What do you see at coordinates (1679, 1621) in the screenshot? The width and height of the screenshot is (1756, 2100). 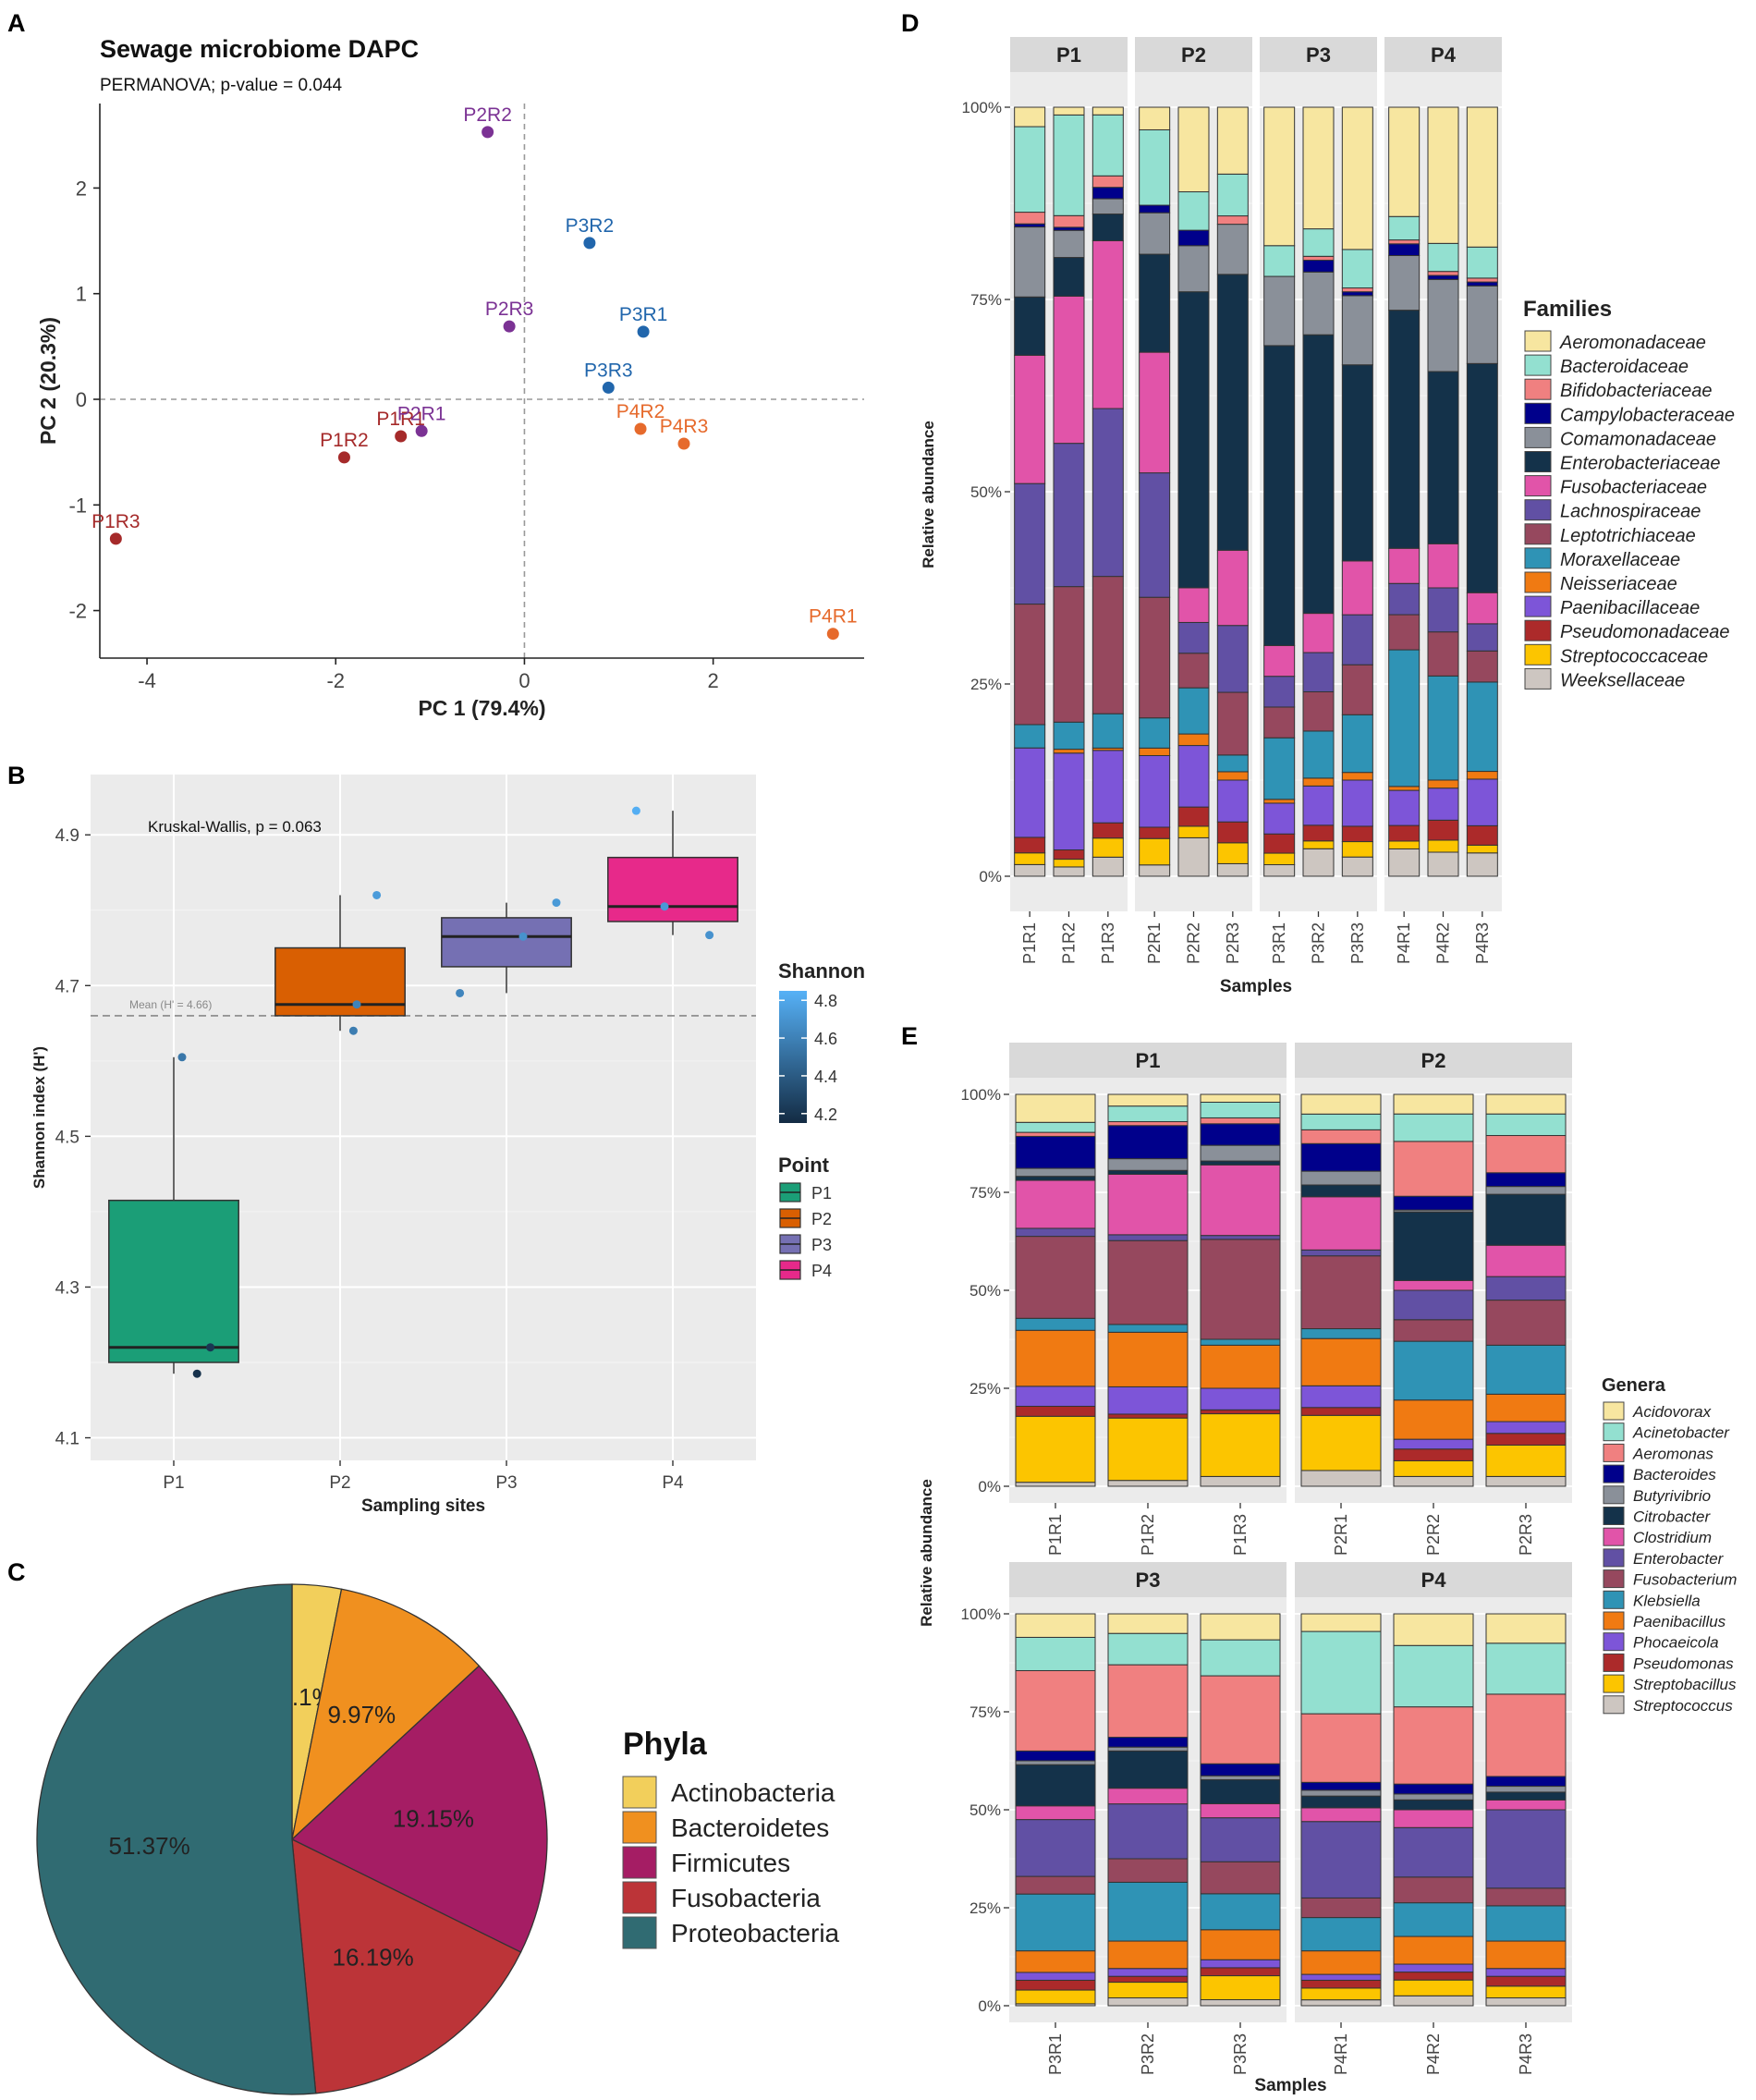 I see `legend-label: Paenibacillus` at bounding box center [1679, 1621].